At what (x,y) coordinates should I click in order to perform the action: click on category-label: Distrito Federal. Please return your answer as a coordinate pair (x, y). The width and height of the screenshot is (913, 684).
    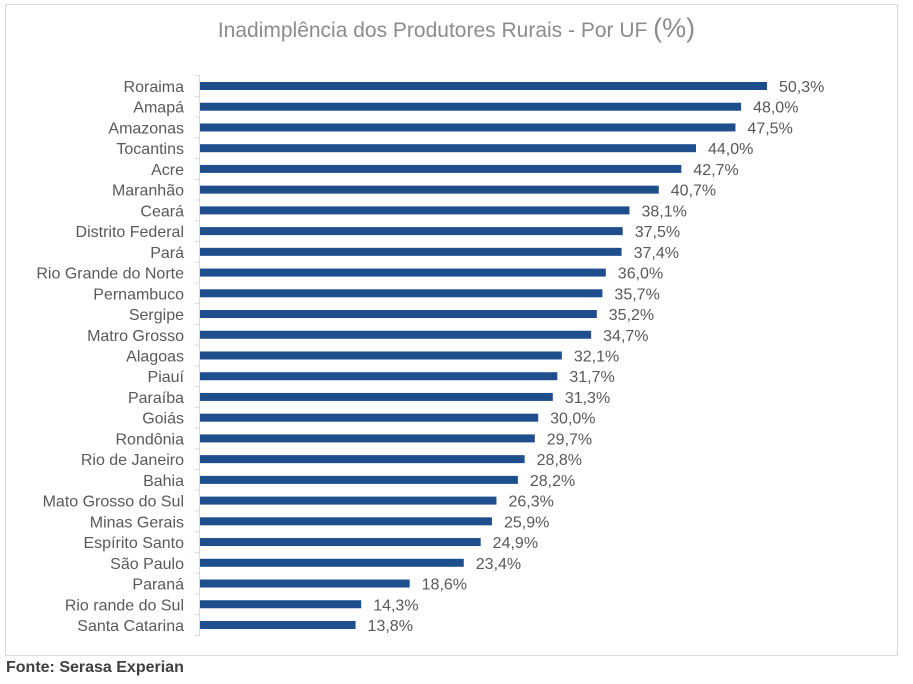
    Looking at the image, I should click on (130, 232).